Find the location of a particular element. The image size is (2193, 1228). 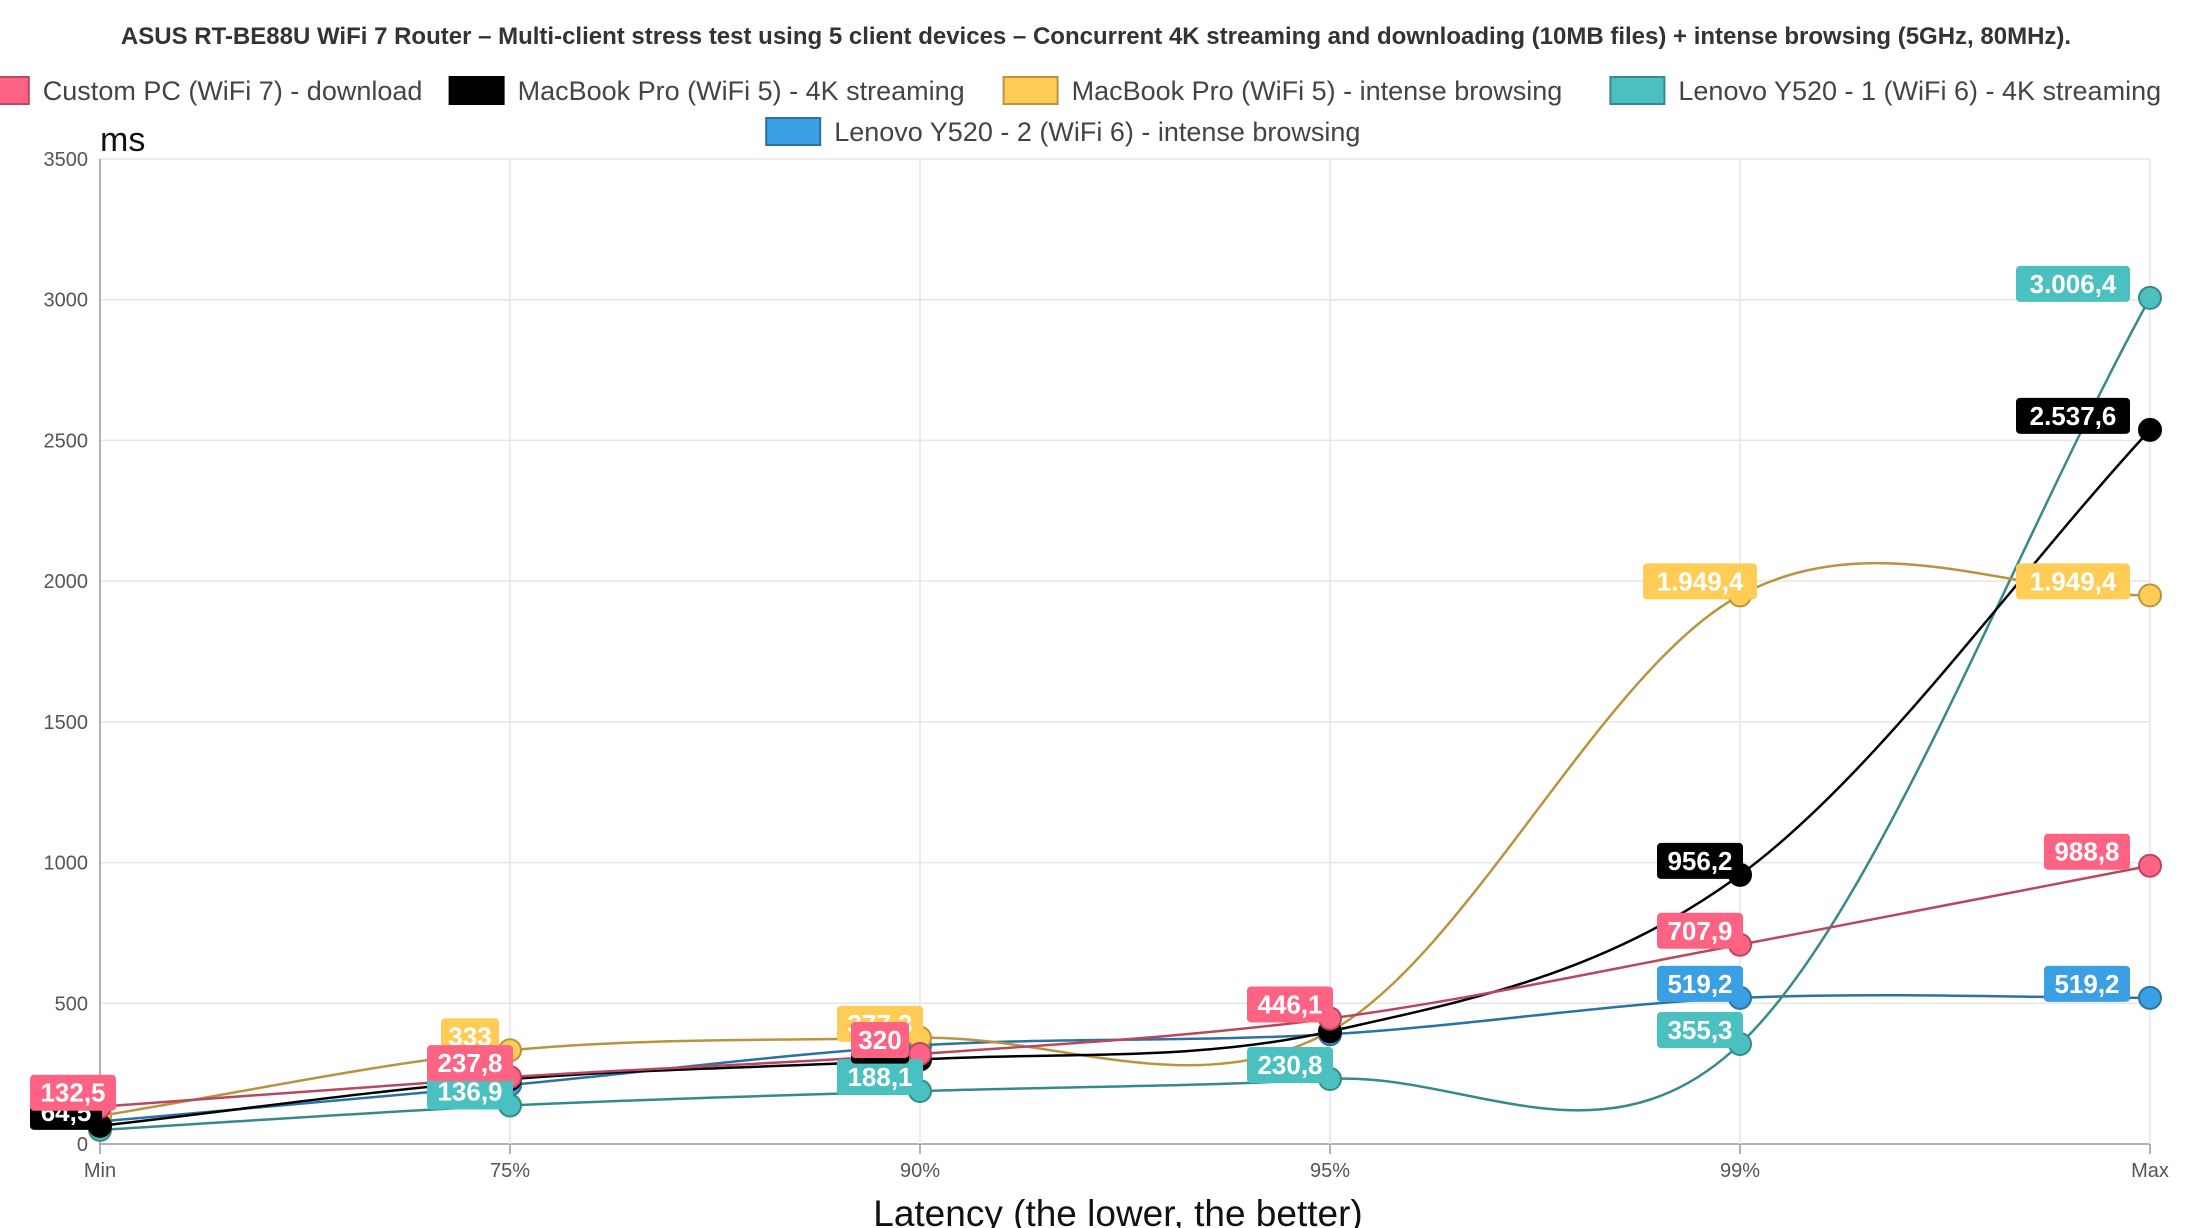

legend-item-lenovo-y520-1-wifi-6-4k-streaming: Lenovo Y520 - 1 (WiFi 6) - 4K streaming is located at coordinates (1885, 91).